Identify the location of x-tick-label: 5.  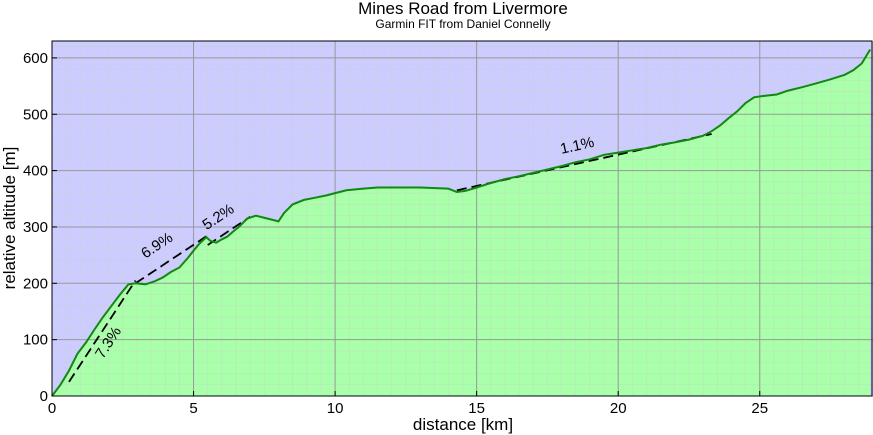
(193, 408).